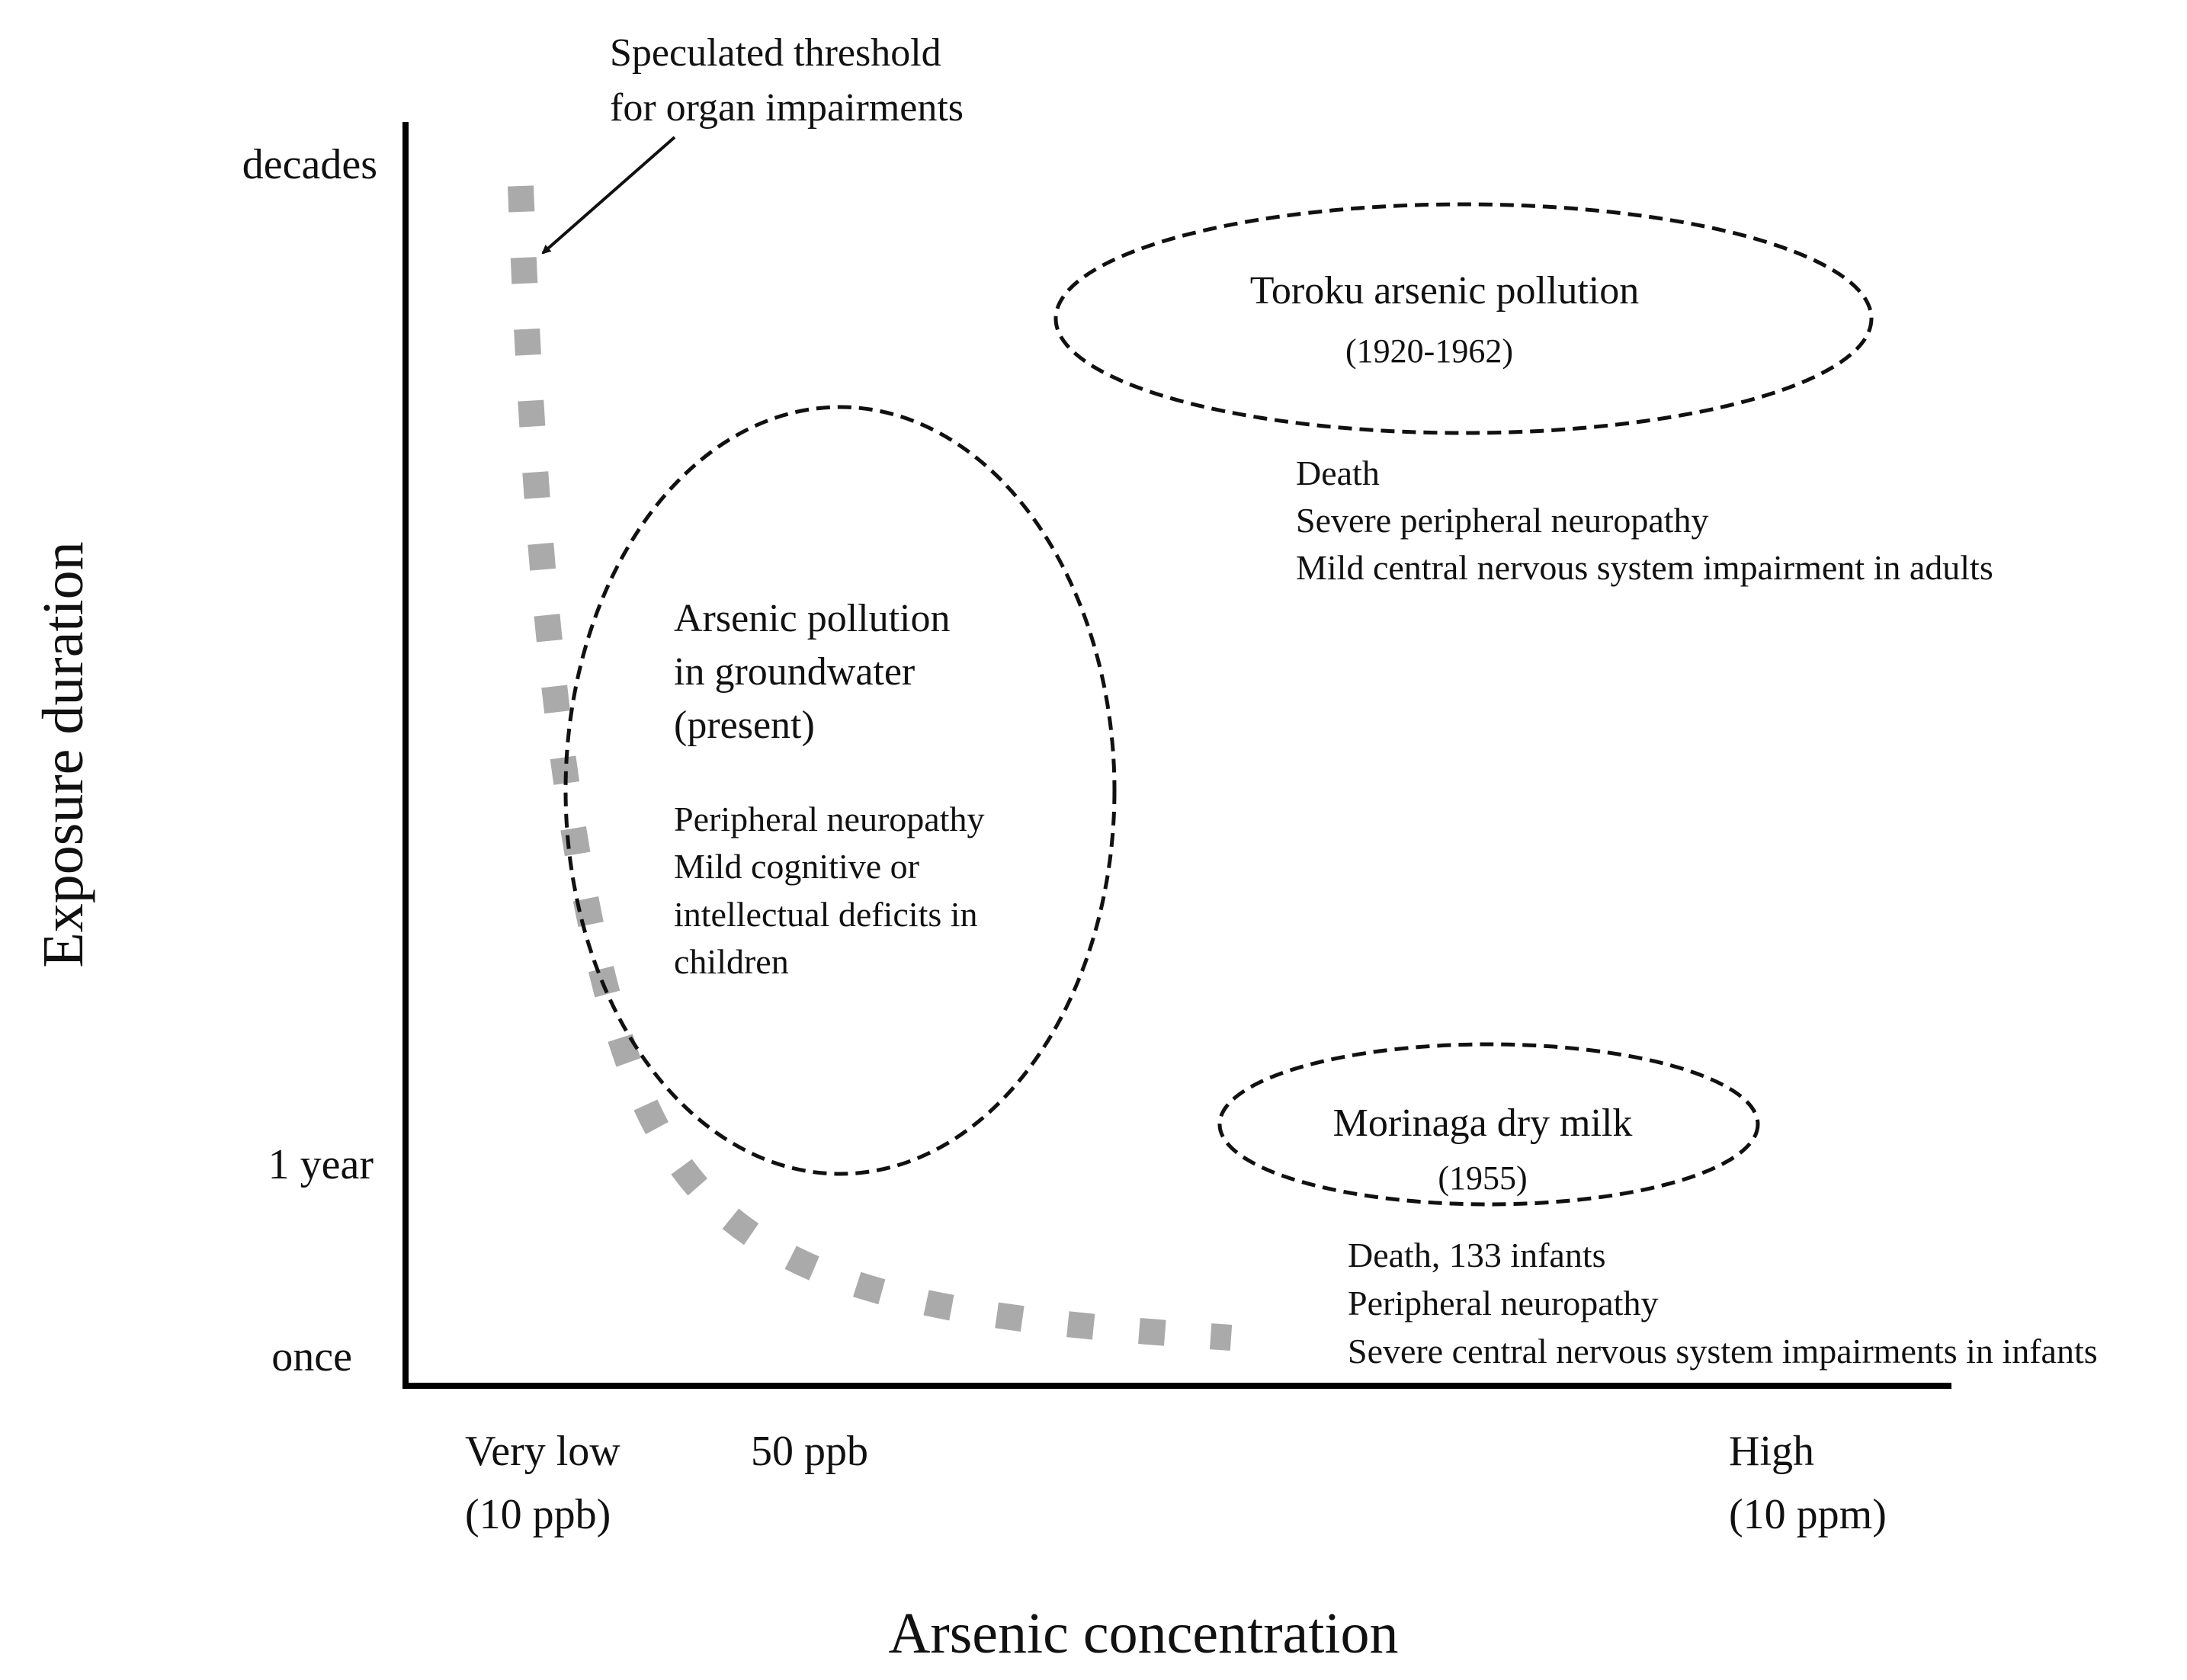 The width and height of the screenshot is (2187, 1680). I want to click on region-morinaga-title: Morinaga dry milk, so click(1483, 1123).